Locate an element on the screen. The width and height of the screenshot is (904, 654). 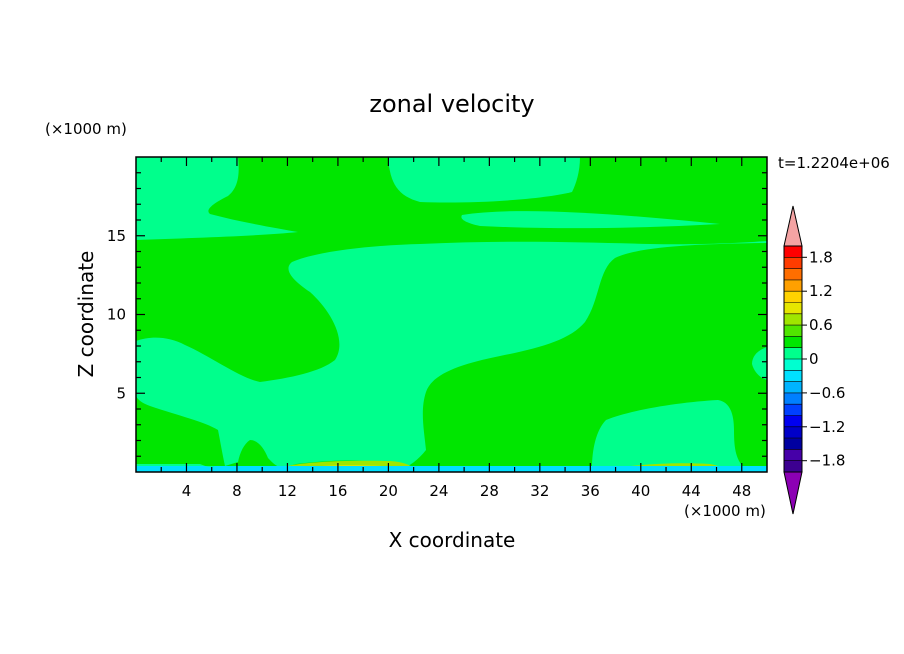
x-tick-label: 44 is located at coordinates (691, 491).